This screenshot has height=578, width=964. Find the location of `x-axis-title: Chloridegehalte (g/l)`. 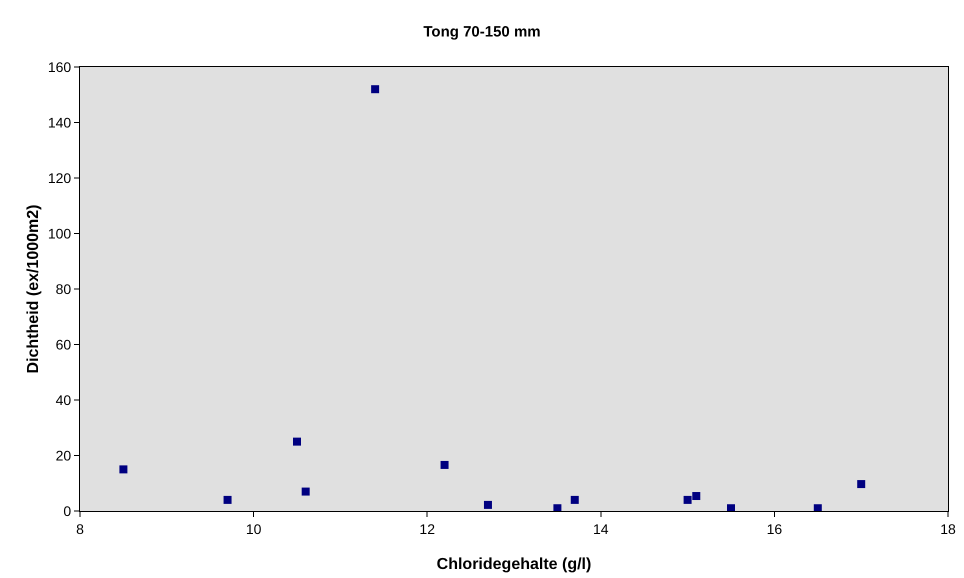

x-axis-title: Chloridegehalte (g/l) is located at coordinates (514, 564).